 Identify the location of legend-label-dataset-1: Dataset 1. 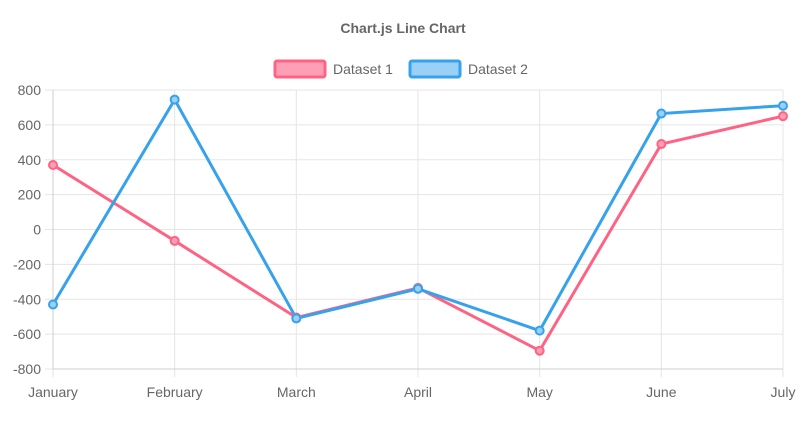
(363, 69).